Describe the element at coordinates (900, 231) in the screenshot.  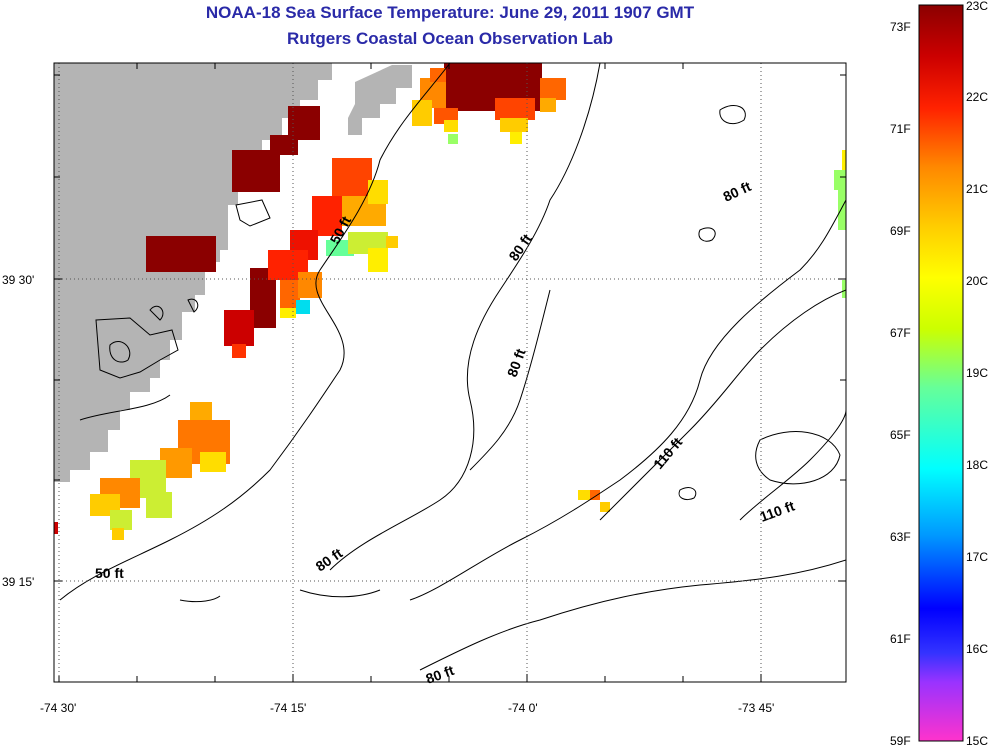
I see `colorbar-f-label: 69F` at that location.